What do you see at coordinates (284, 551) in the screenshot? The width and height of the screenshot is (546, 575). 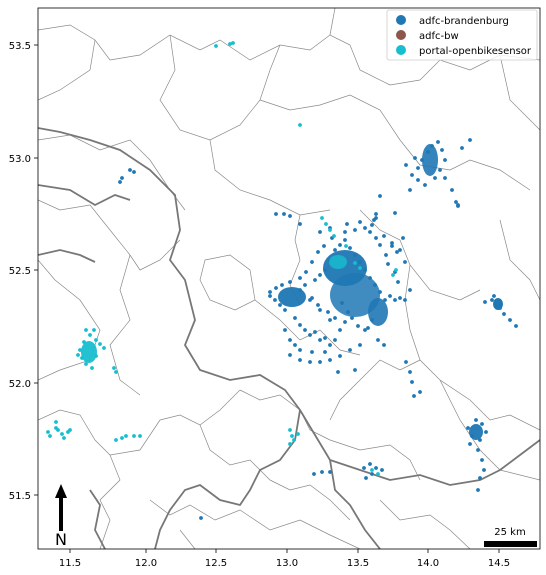 I see `x-axis` at bounding box center [284, 551].